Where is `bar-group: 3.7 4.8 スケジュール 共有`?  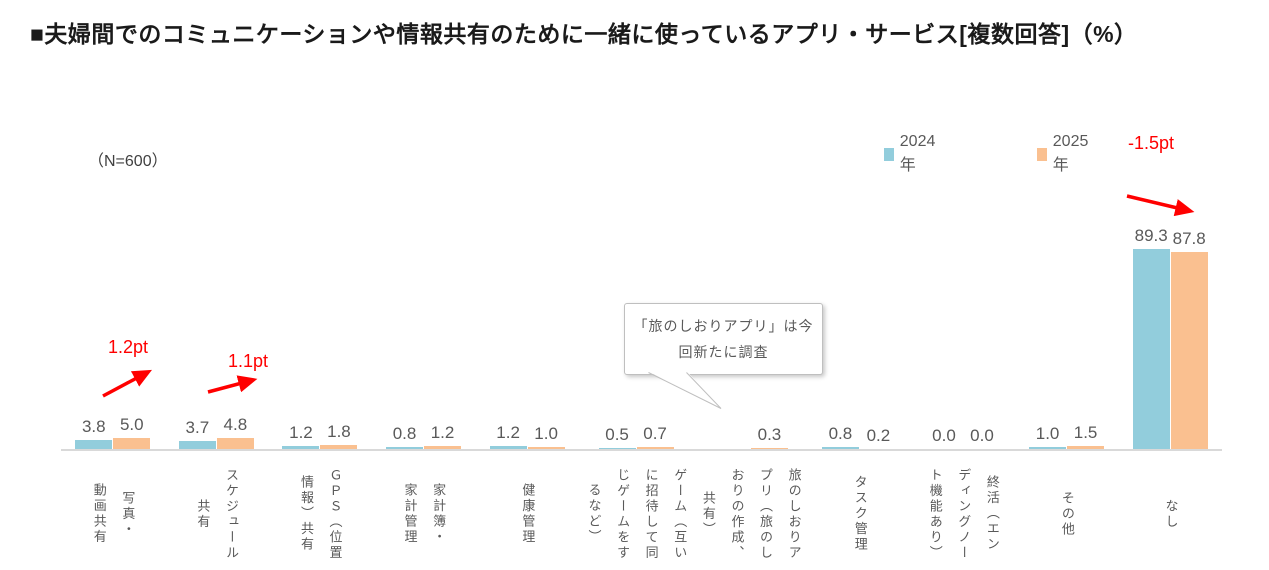
bar-group: 3.7 4.8 スケジュール 共有 is located at coordinates (217, 360).